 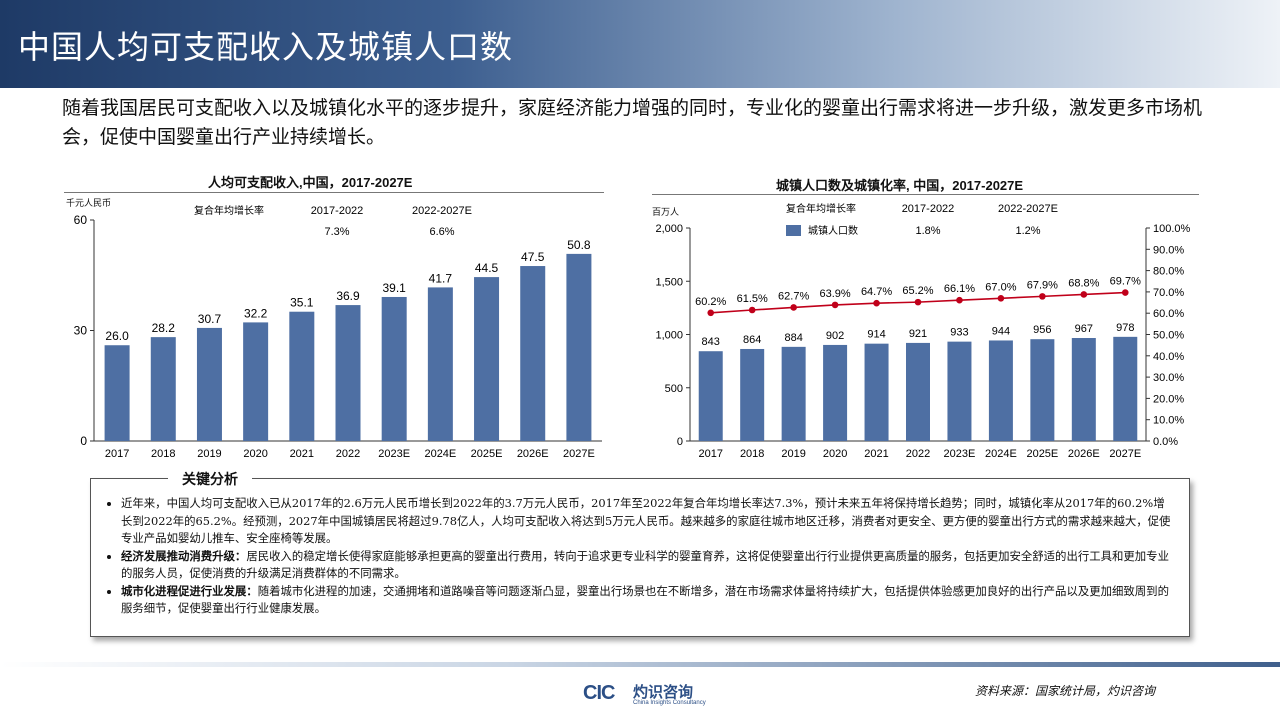 What do you see at coordinates (255, 454) in the screenshot?
I see `chart1-x-tick-label: 2020` at bounding box center [255, 454].